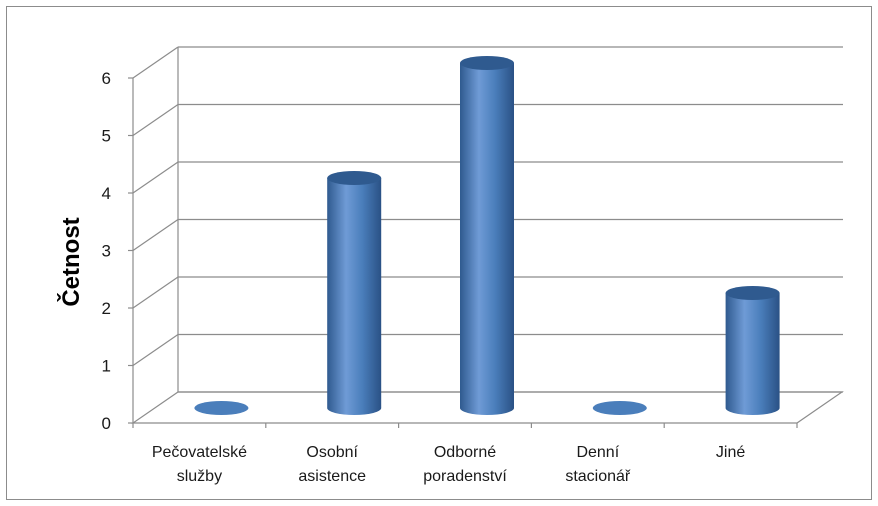 The image size is (878, 506). I want to click on y-tick-label: 6, so click(106, 78).